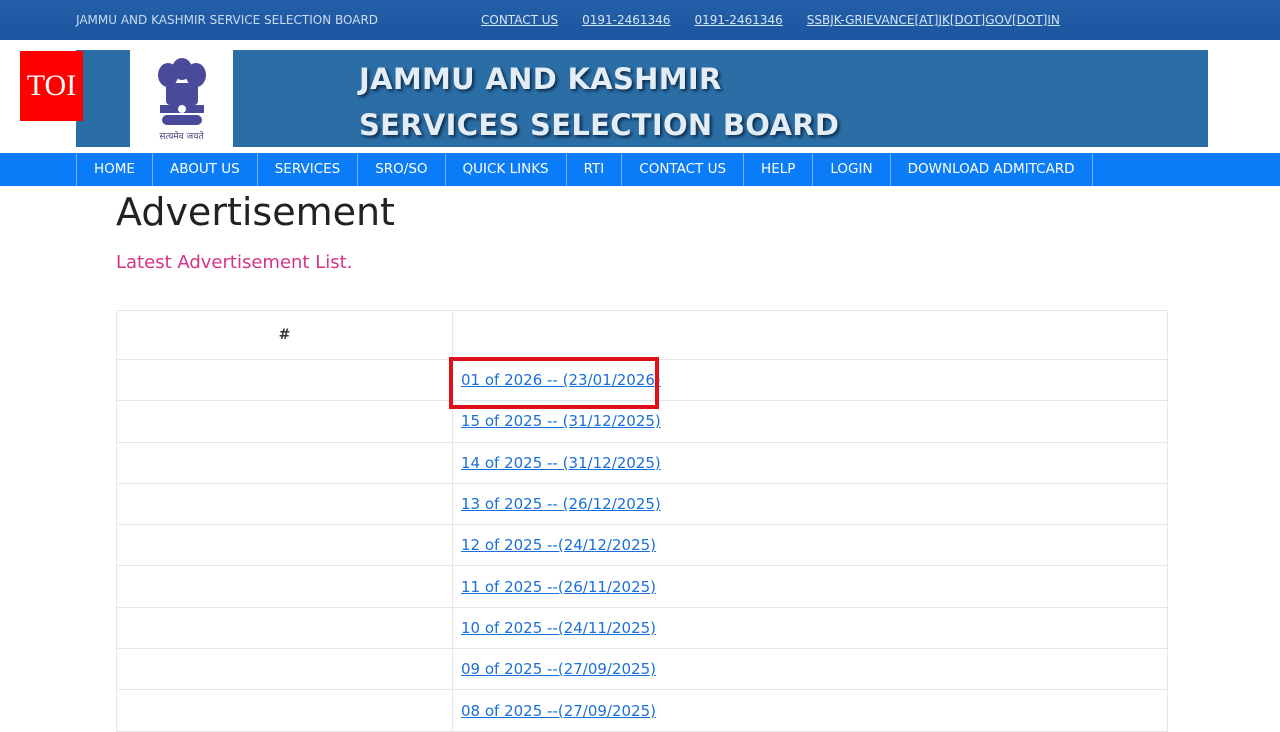 The height and width of the screenshot is (732, 1280). I want to click on toi-watermark: TOI, so click(51, 86).